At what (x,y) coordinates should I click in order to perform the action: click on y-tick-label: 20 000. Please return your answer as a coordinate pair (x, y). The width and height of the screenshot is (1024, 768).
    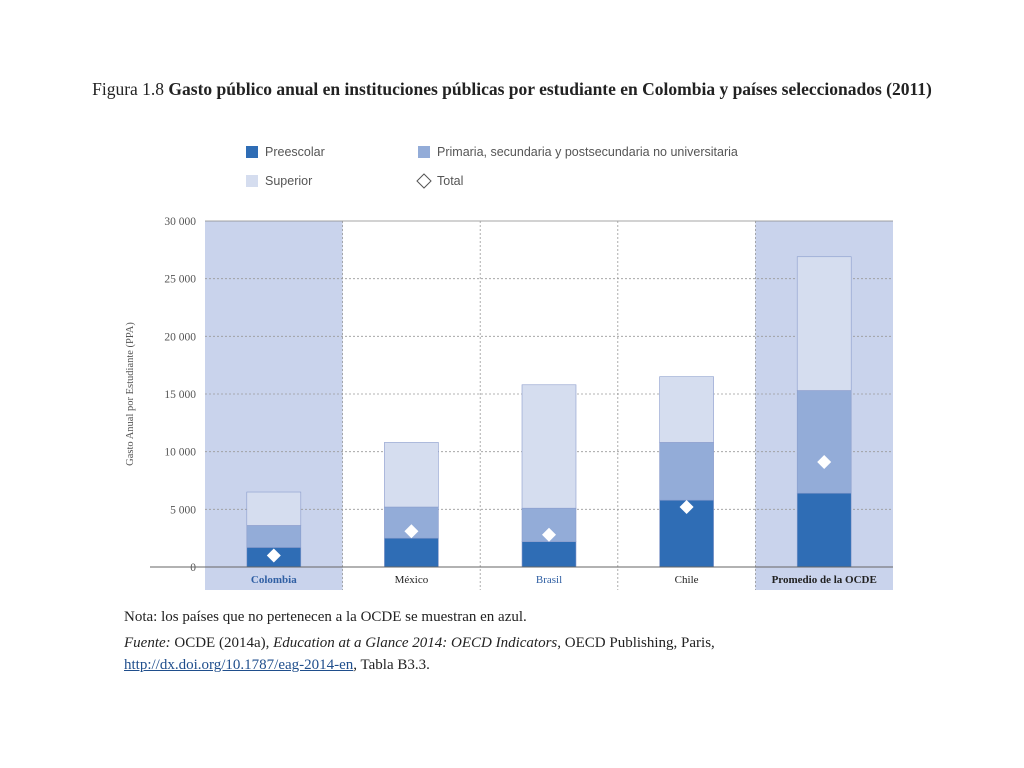
    Looking at the image, I should click on (180, 337).